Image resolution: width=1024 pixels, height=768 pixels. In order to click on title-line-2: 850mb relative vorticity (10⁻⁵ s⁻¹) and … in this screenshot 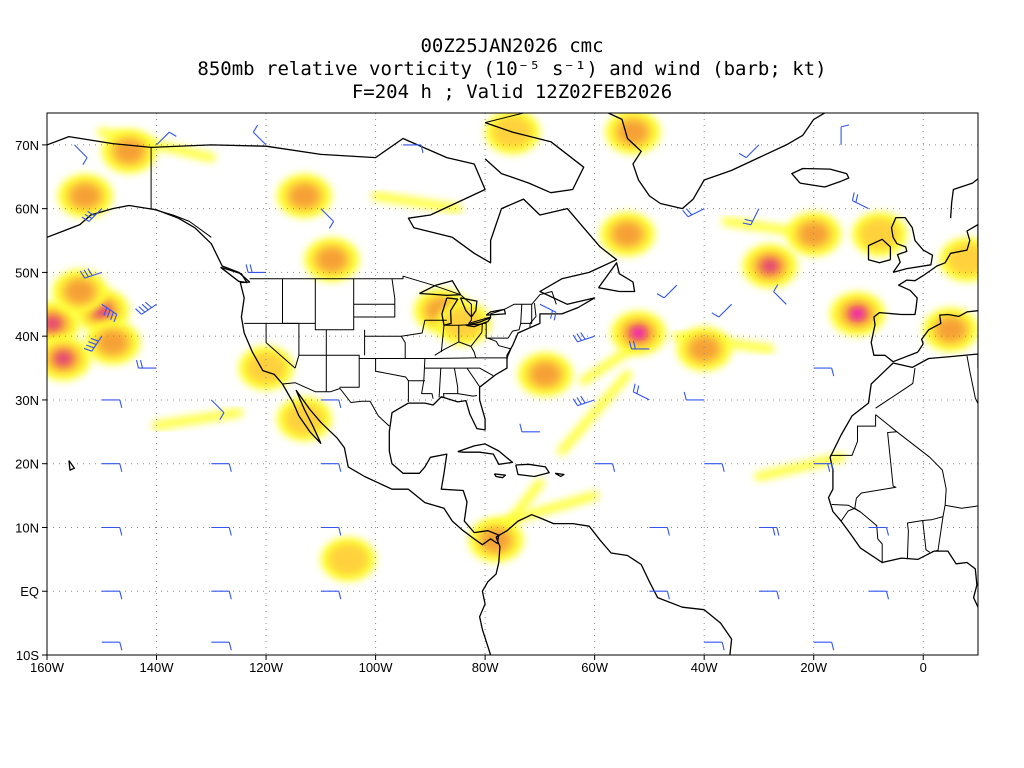, I will do `click(511, 69)`.